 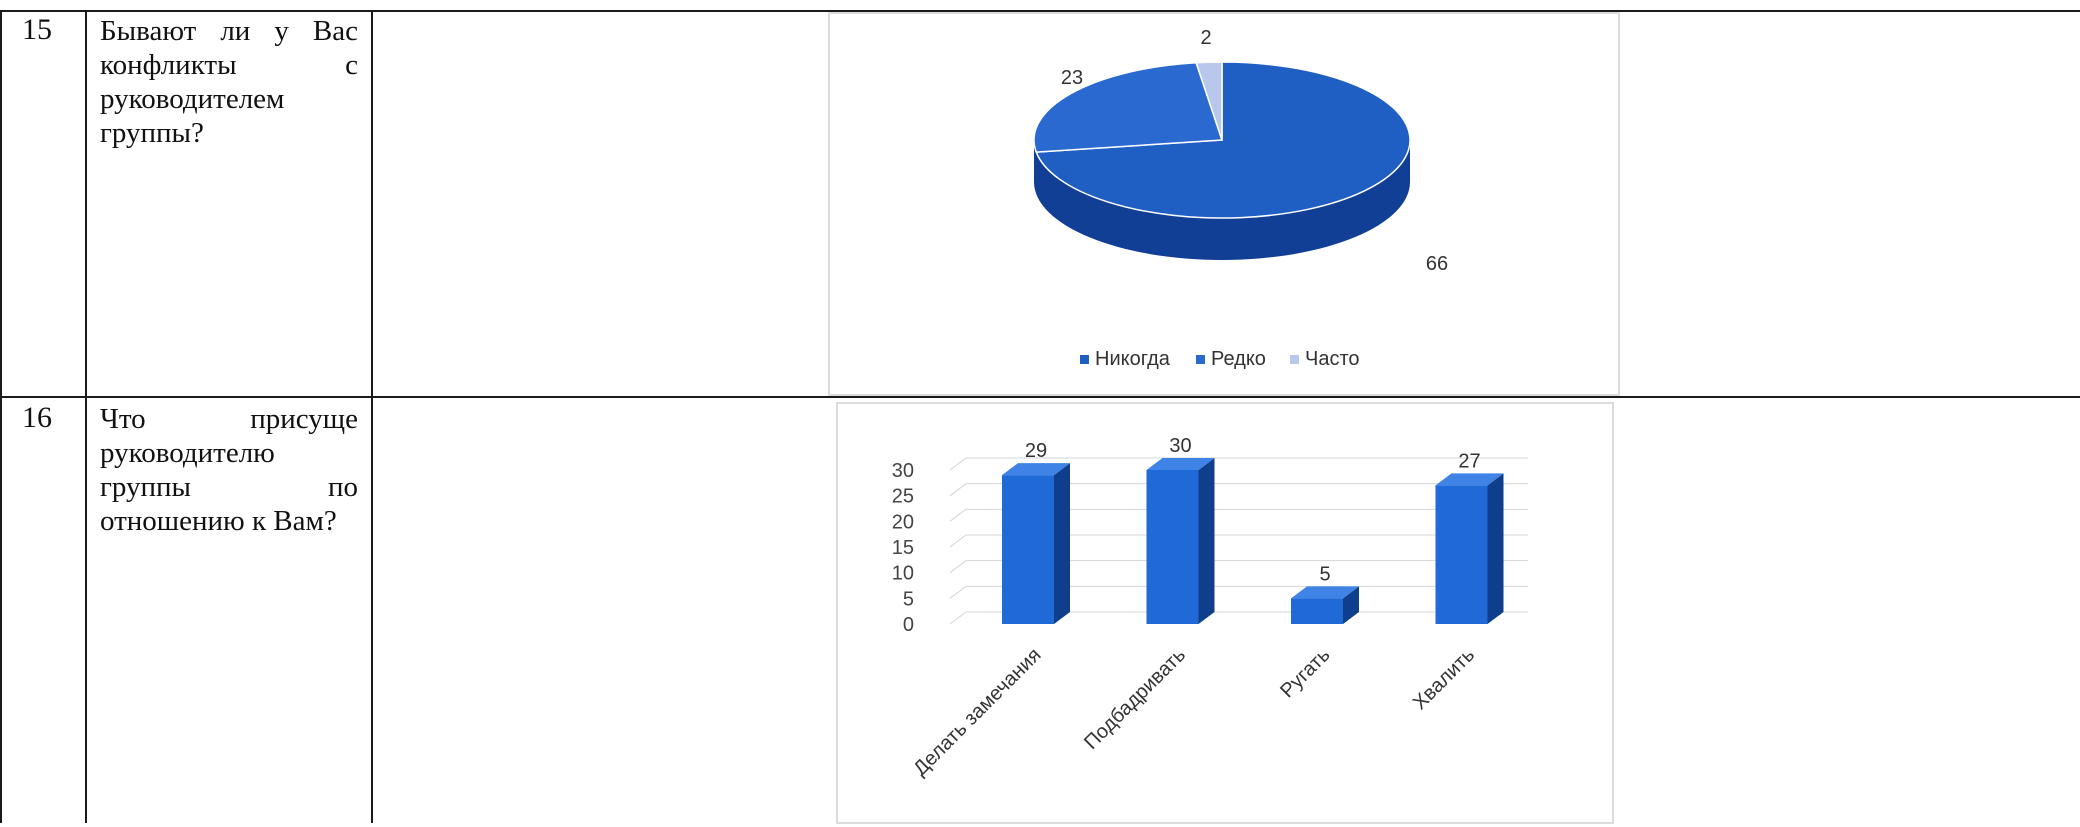 What do you see at coordinates (1444, 679) in the screenshot?
I see `x-category-label: Хвалить` at bounding box center [1444, 679].